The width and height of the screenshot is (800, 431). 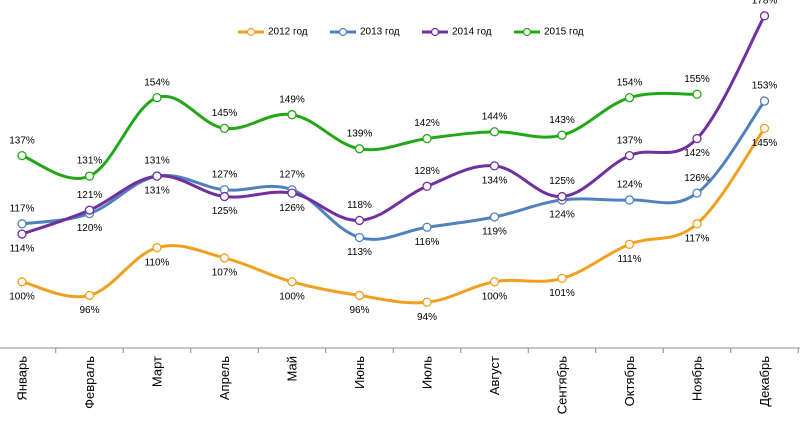 What do you see at coordinates (157, 262) in the screenshot?
I see `data-label: 110%` at bounding box center [157, 262].